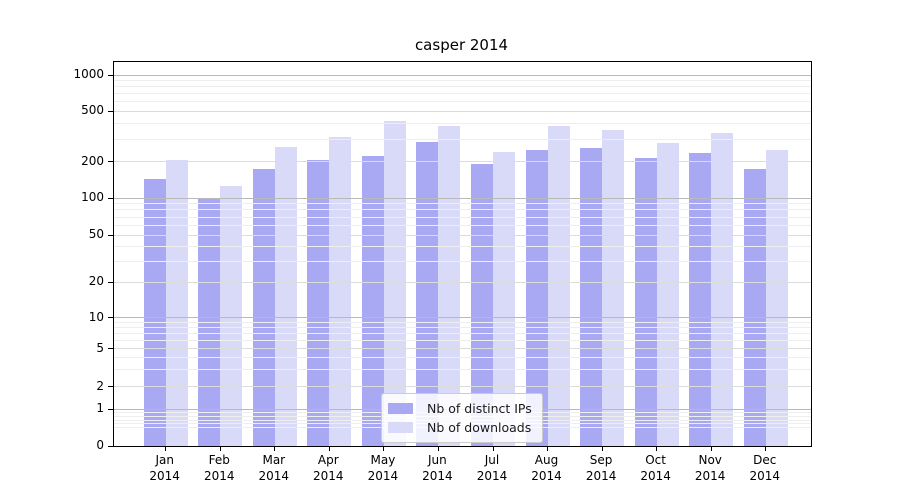  I want to click on bar-distinct-ips-oct, so click(645, 301).